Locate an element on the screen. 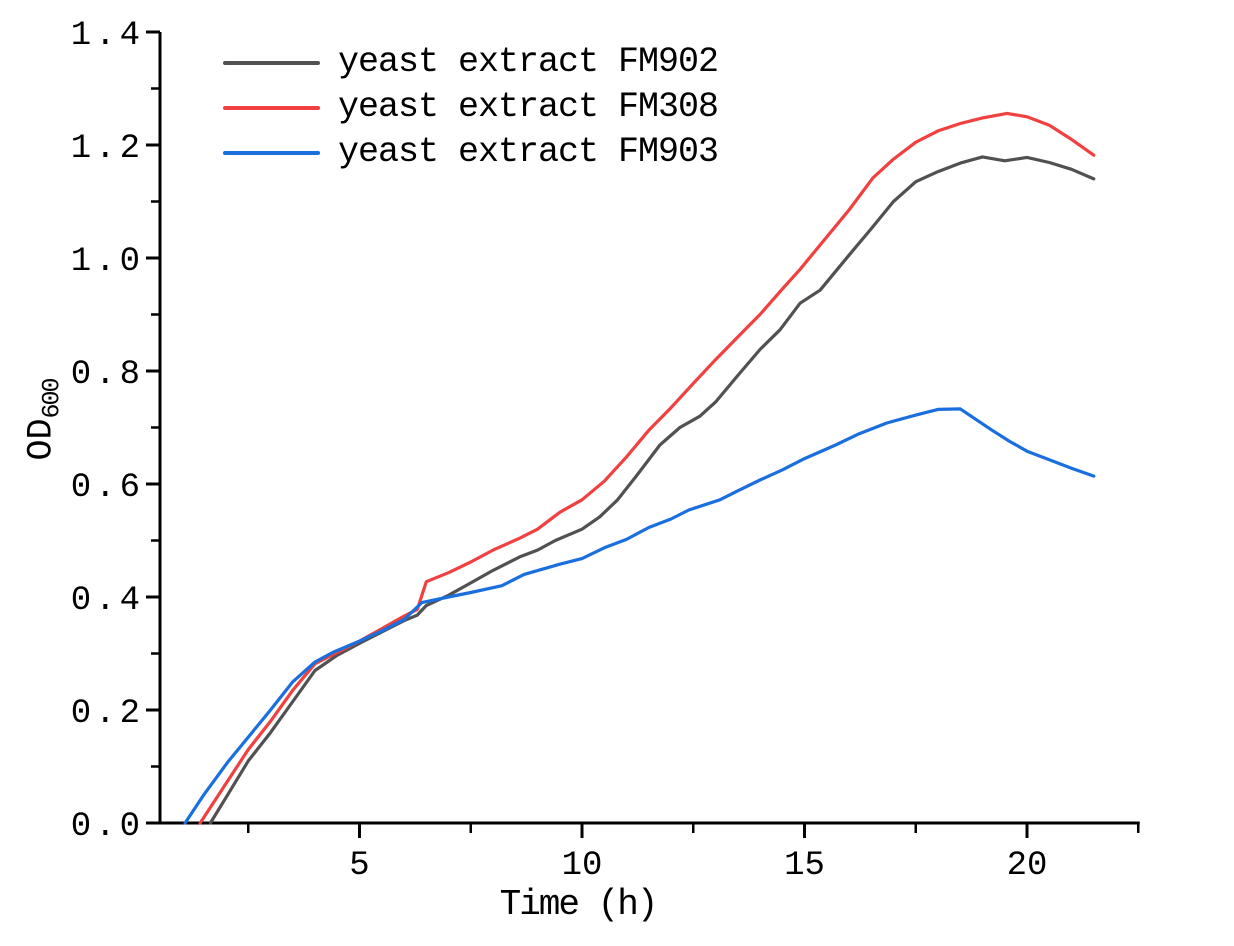  legend-item-fm902: yeast extract FM902 is located at coordinates (471, 62).